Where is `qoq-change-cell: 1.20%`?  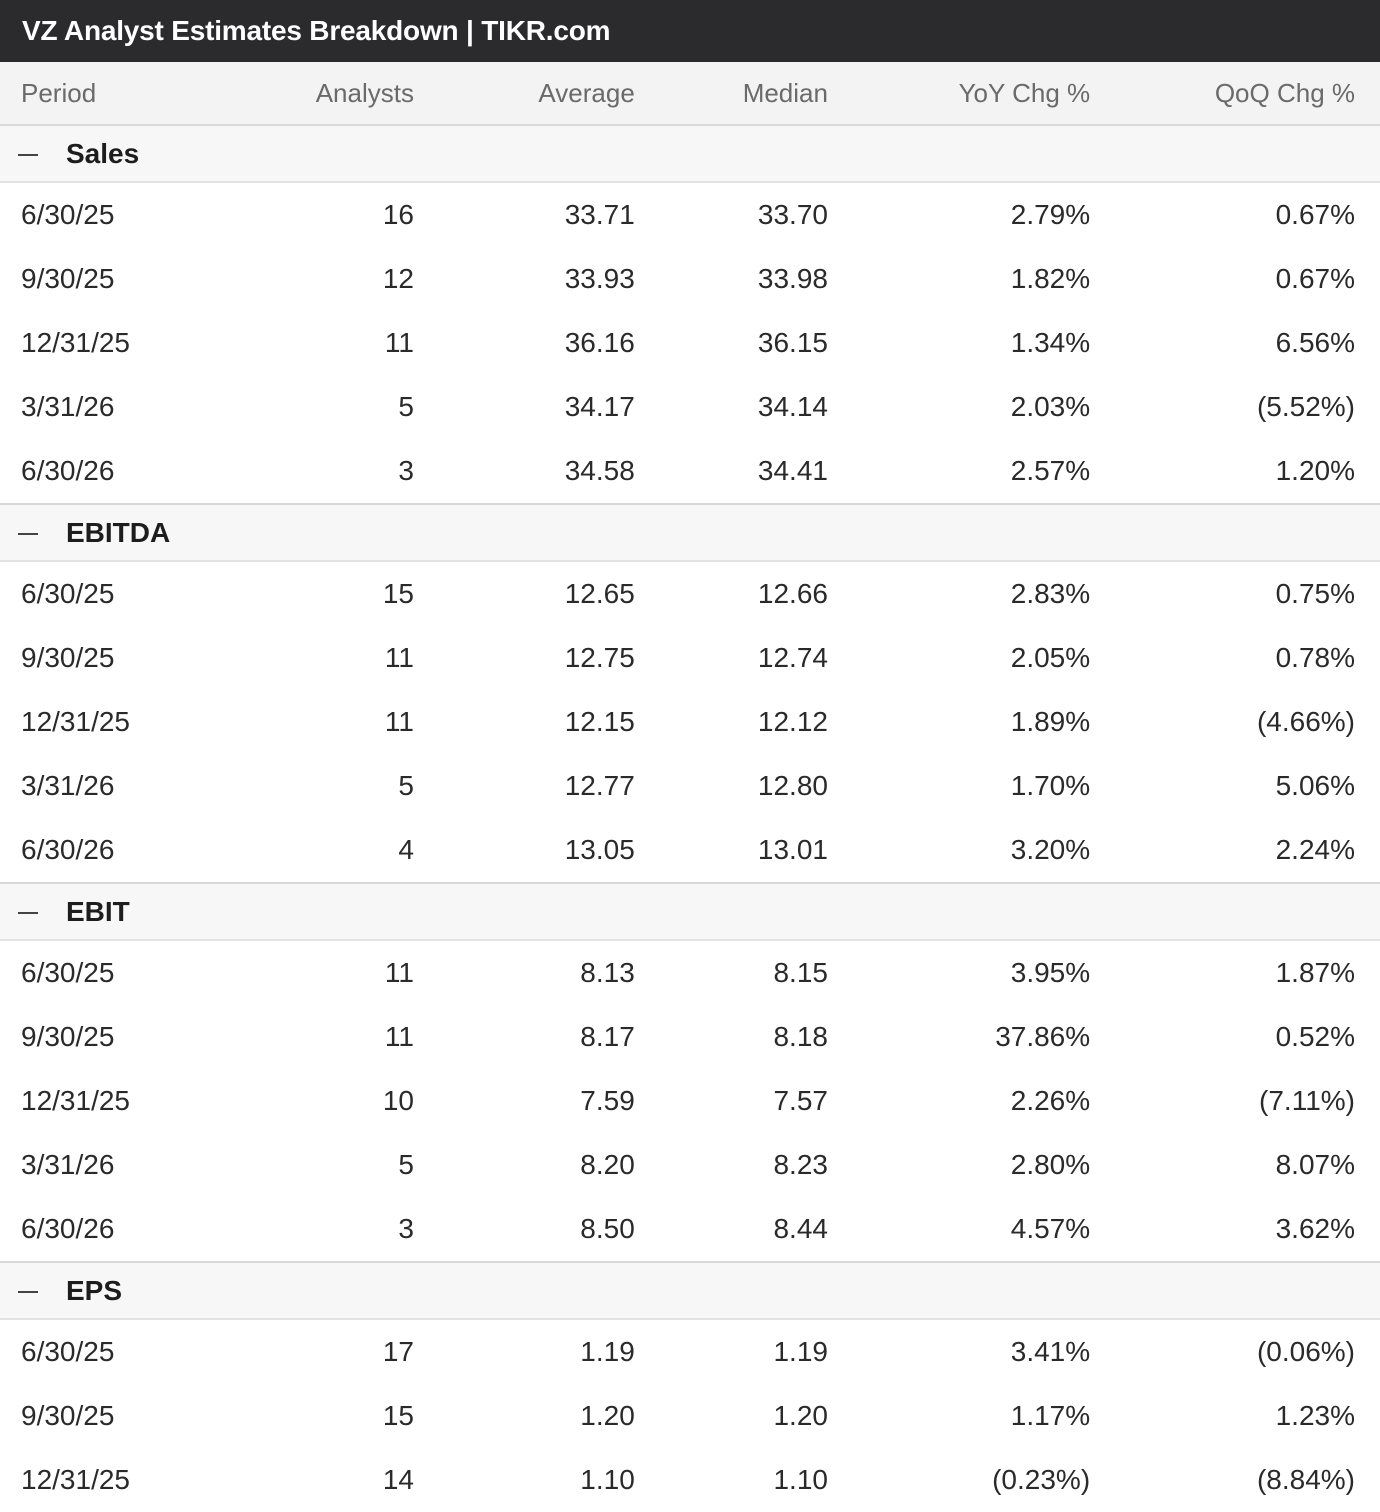
qoq-change-cell: 1.20% is located at coordinates (1315, 470).